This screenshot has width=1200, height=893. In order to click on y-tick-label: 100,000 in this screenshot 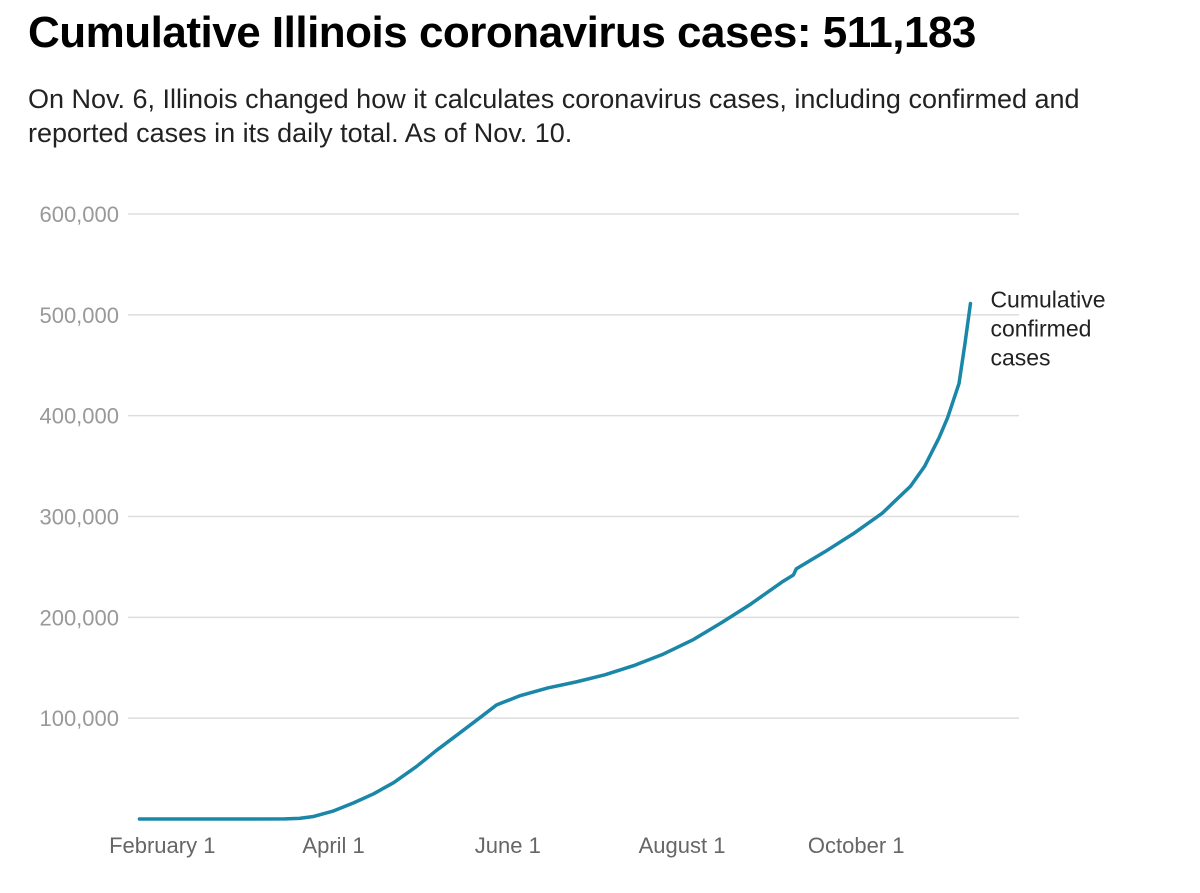, I will do `click(79, 718)`.